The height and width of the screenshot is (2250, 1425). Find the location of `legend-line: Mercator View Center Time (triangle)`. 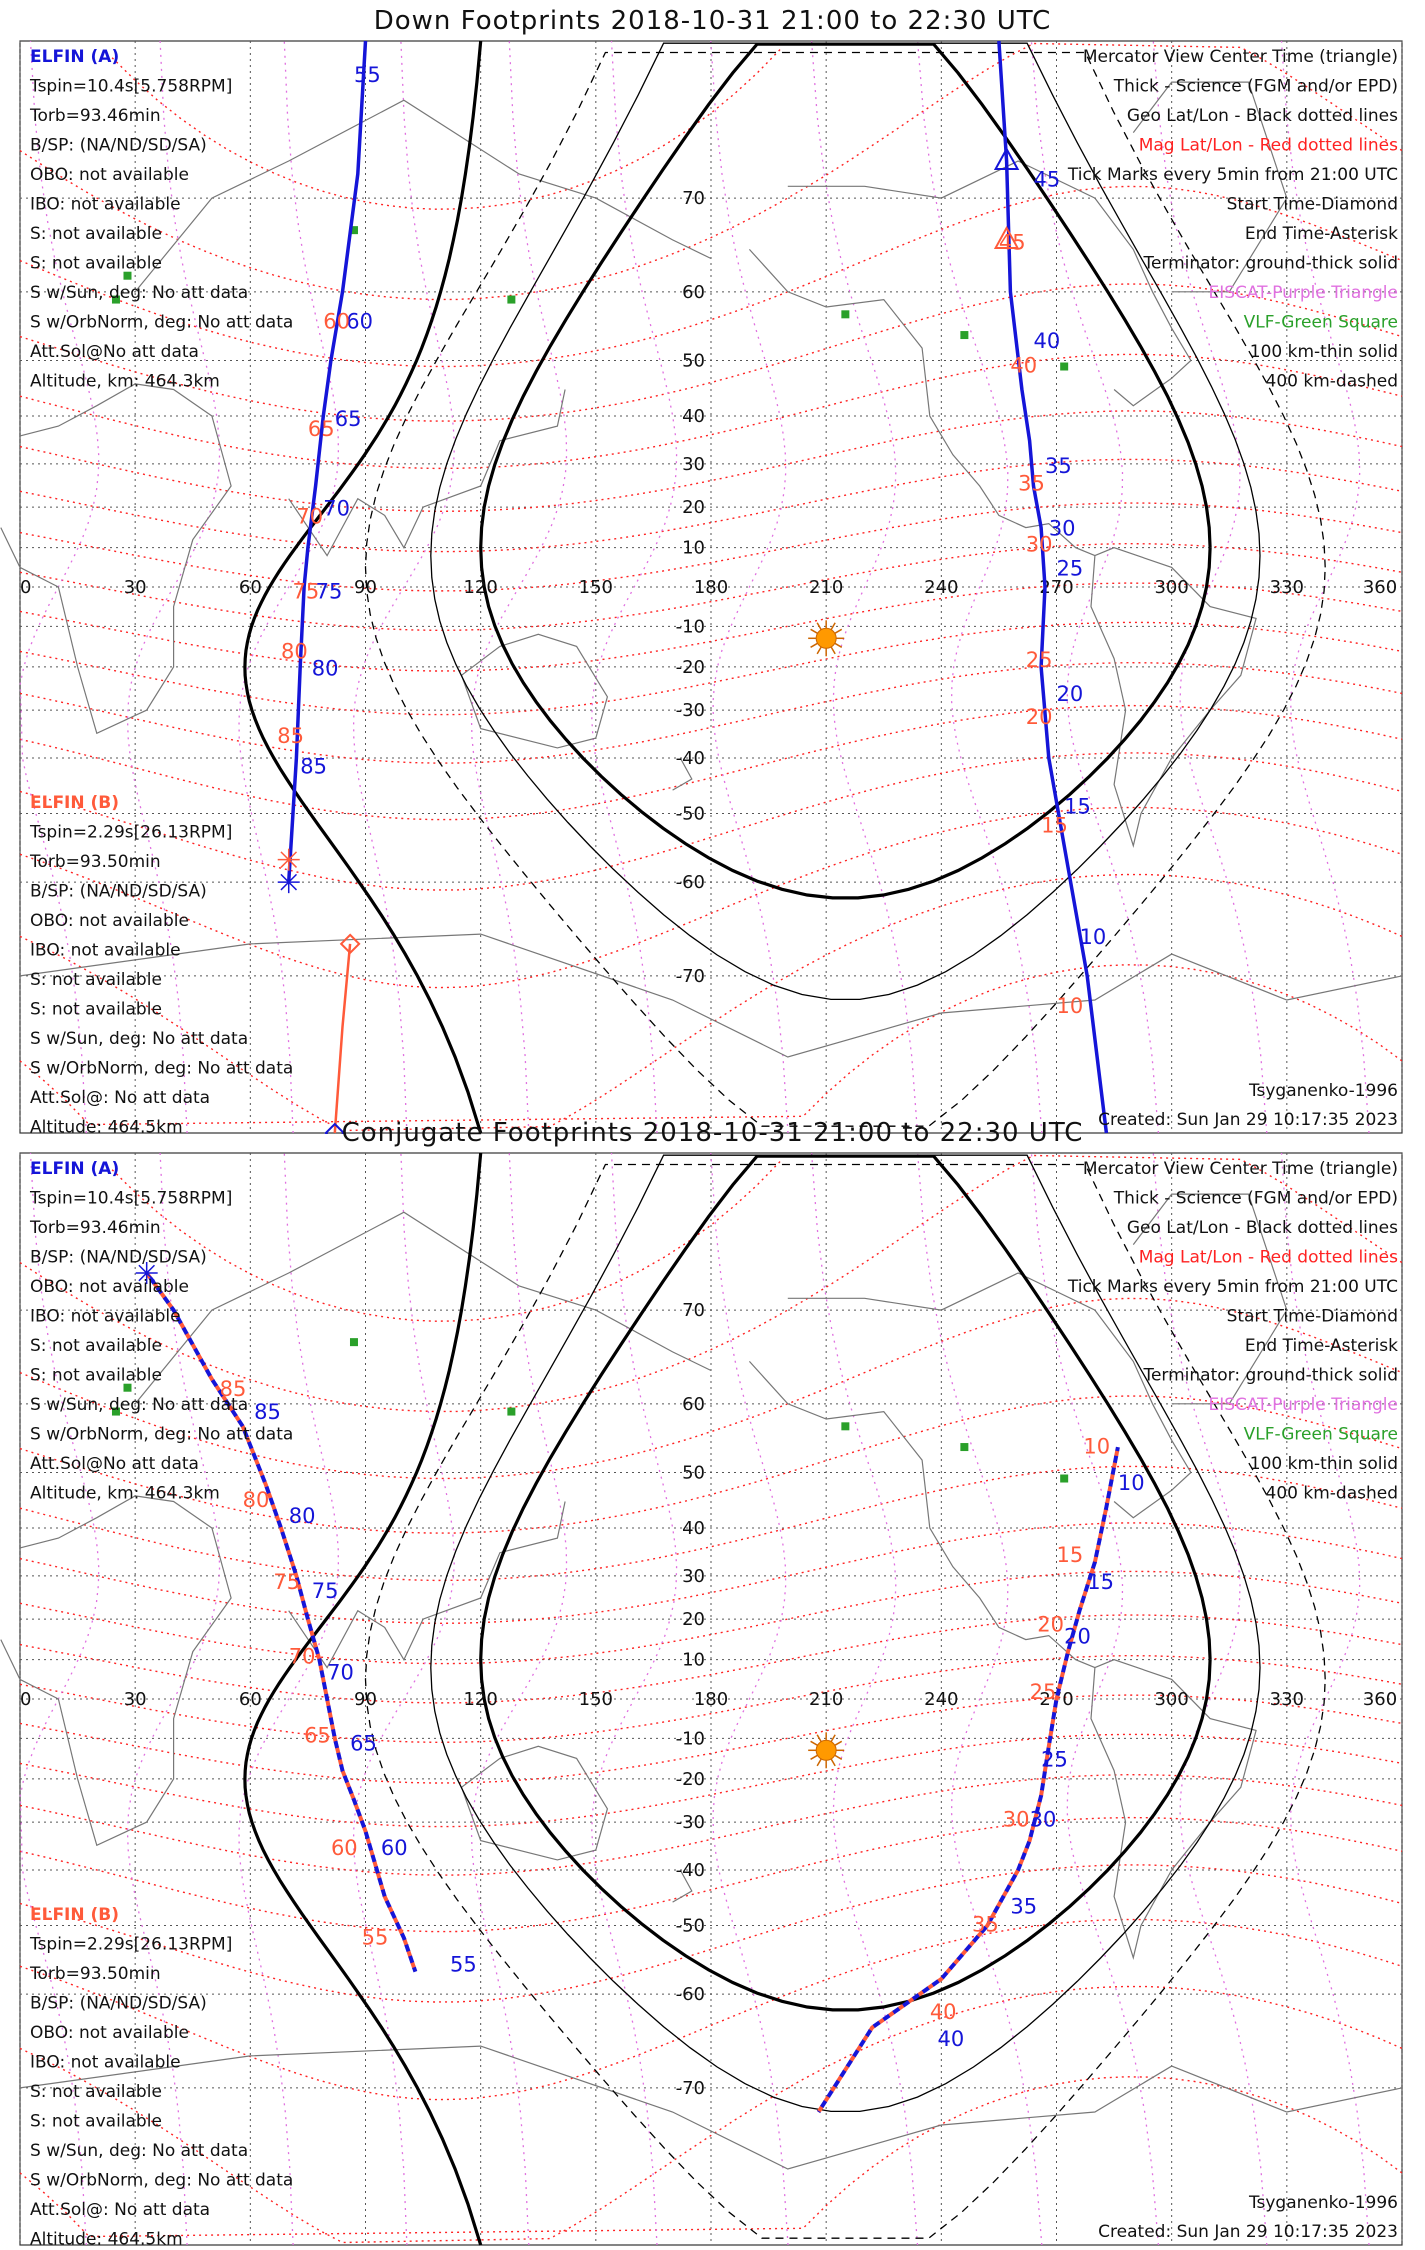

legend-line: Mercator View Center Time (triangle) is located at coordinates (1240, 1169).